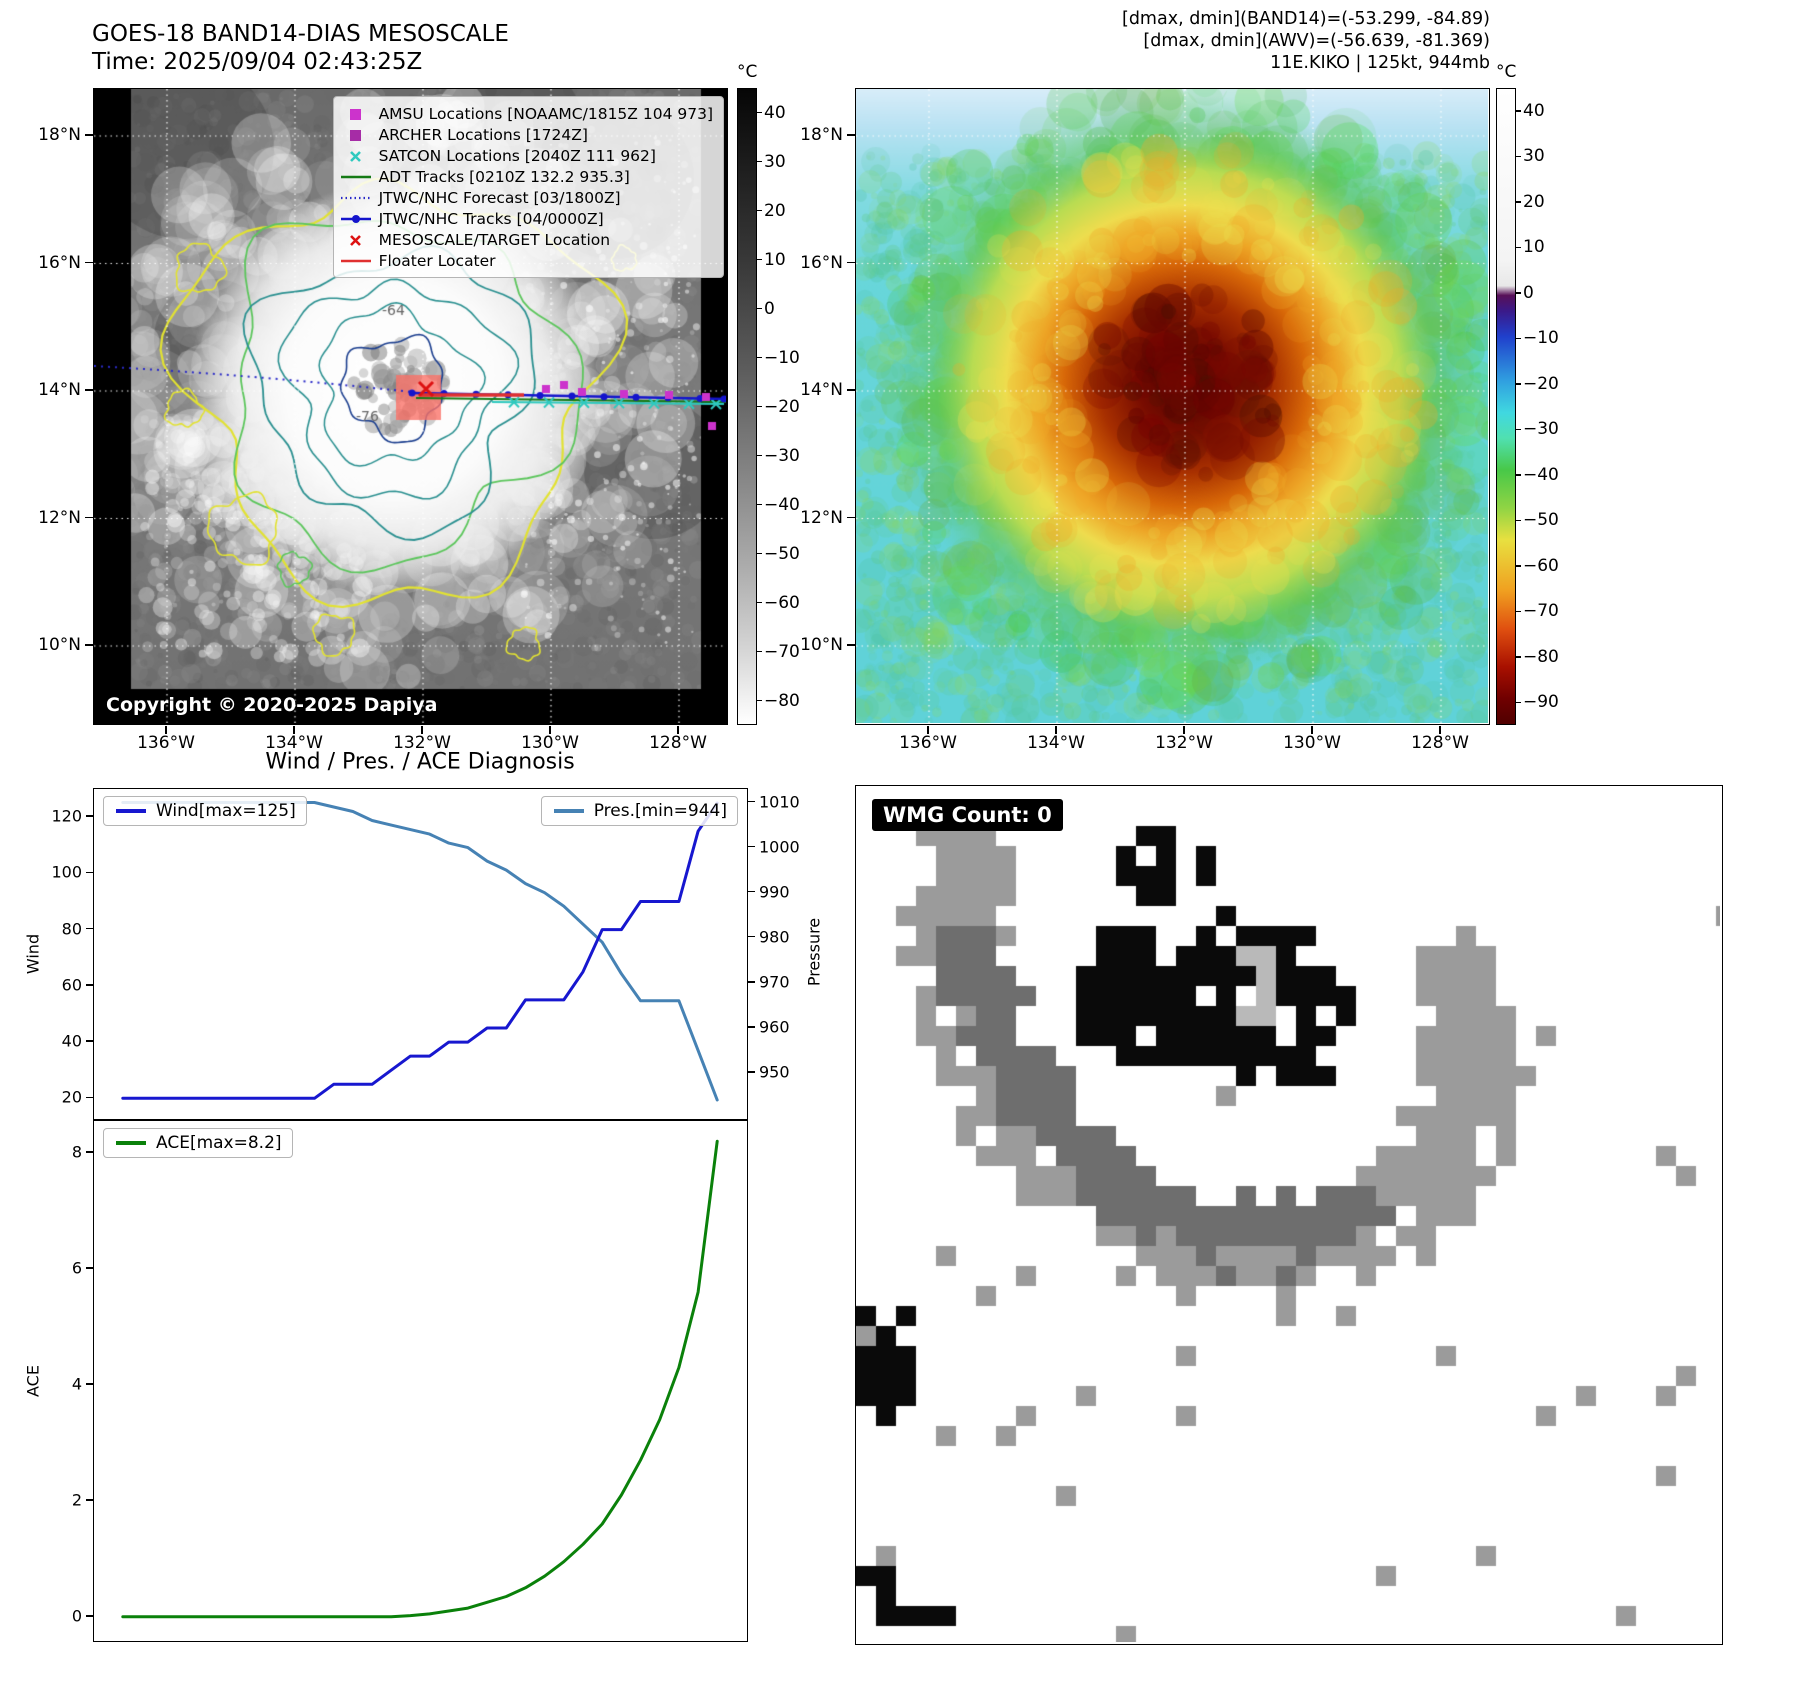  I want to click on legend-item: ARCHER Locations [1724Z], so click(525, 134).